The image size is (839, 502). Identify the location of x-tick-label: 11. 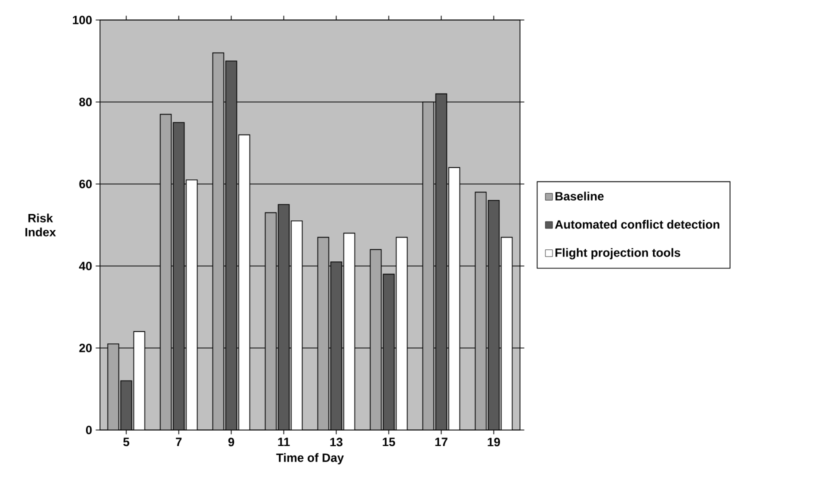
(284, 442).